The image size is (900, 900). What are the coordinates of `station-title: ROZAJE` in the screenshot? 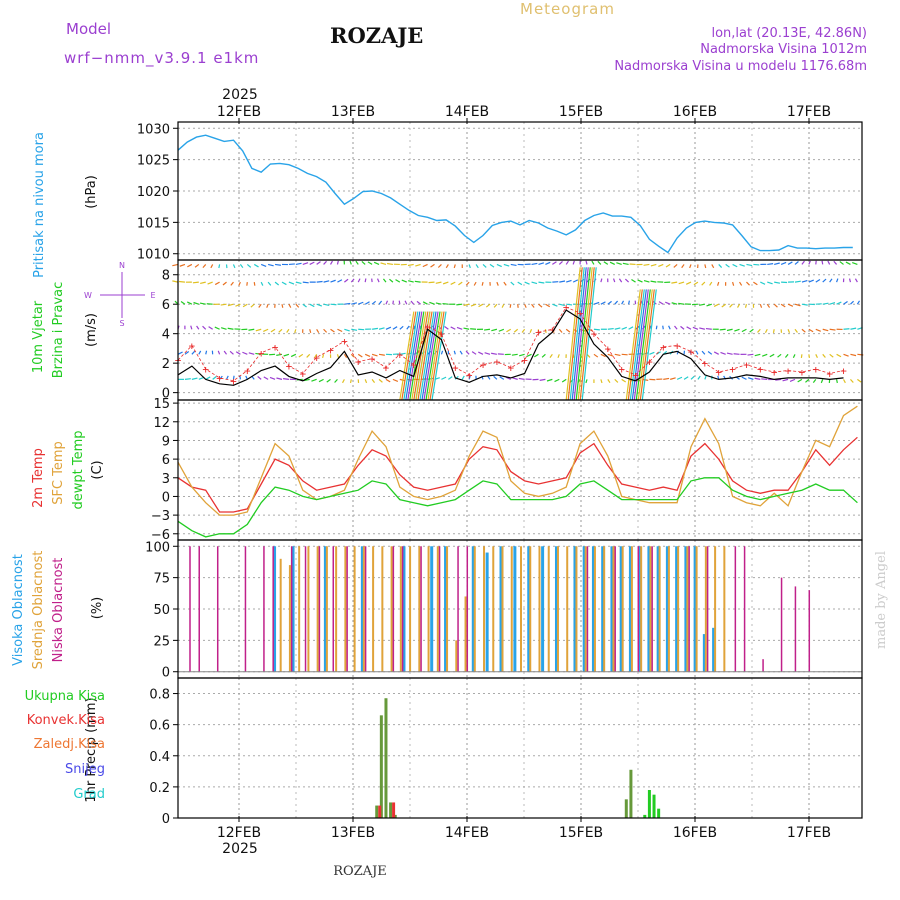 It's located at (376, 35).